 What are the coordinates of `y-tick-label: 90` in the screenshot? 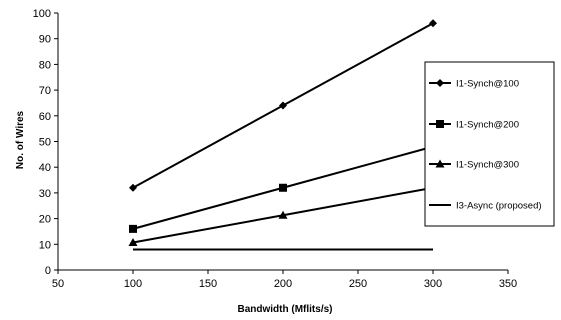 It's located at (45, 40).